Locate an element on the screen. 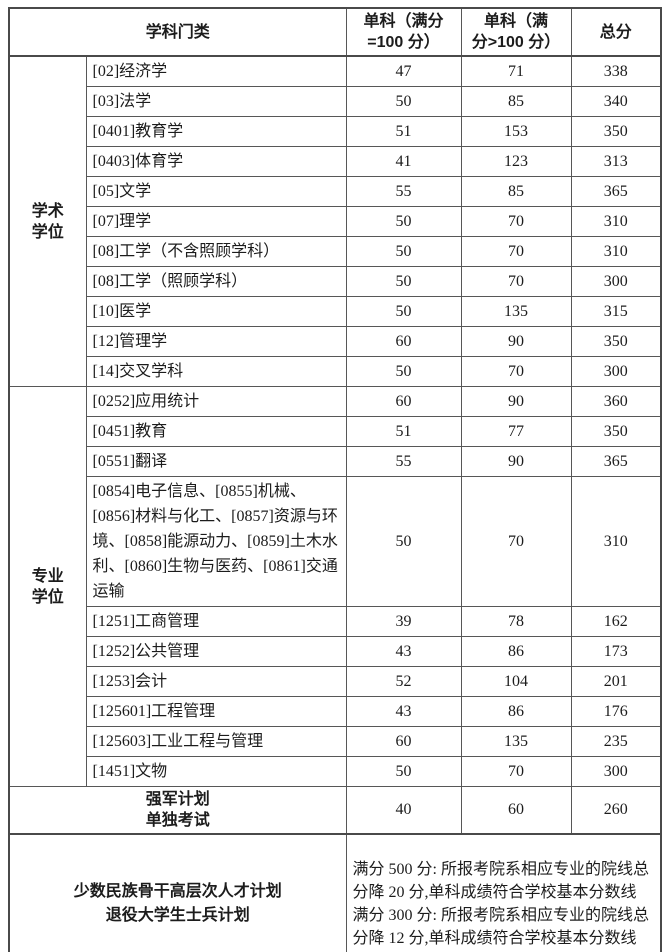 Image resolution: width=670 pixels, height=952 pixels. special-single-gt100-cell: 60 is located at coordinates (516, 810).